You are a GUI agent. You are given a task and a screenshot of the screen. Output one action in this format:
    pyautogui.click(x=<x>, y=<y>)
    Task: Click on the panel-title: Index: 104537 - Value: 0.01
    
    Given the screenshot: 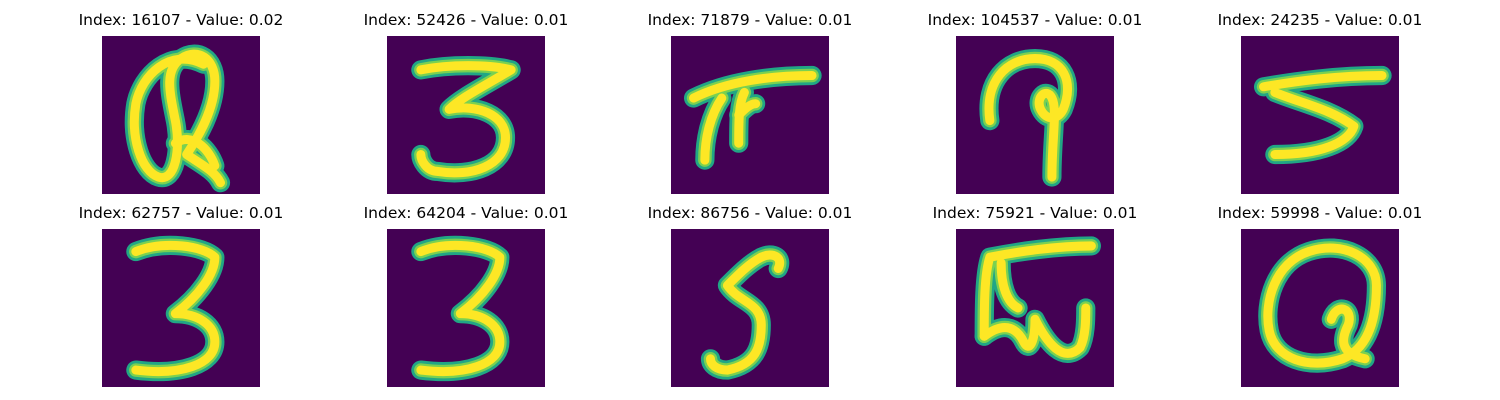 What is the action you would take?
    pyautogui.click(x=1035, y=20)
    